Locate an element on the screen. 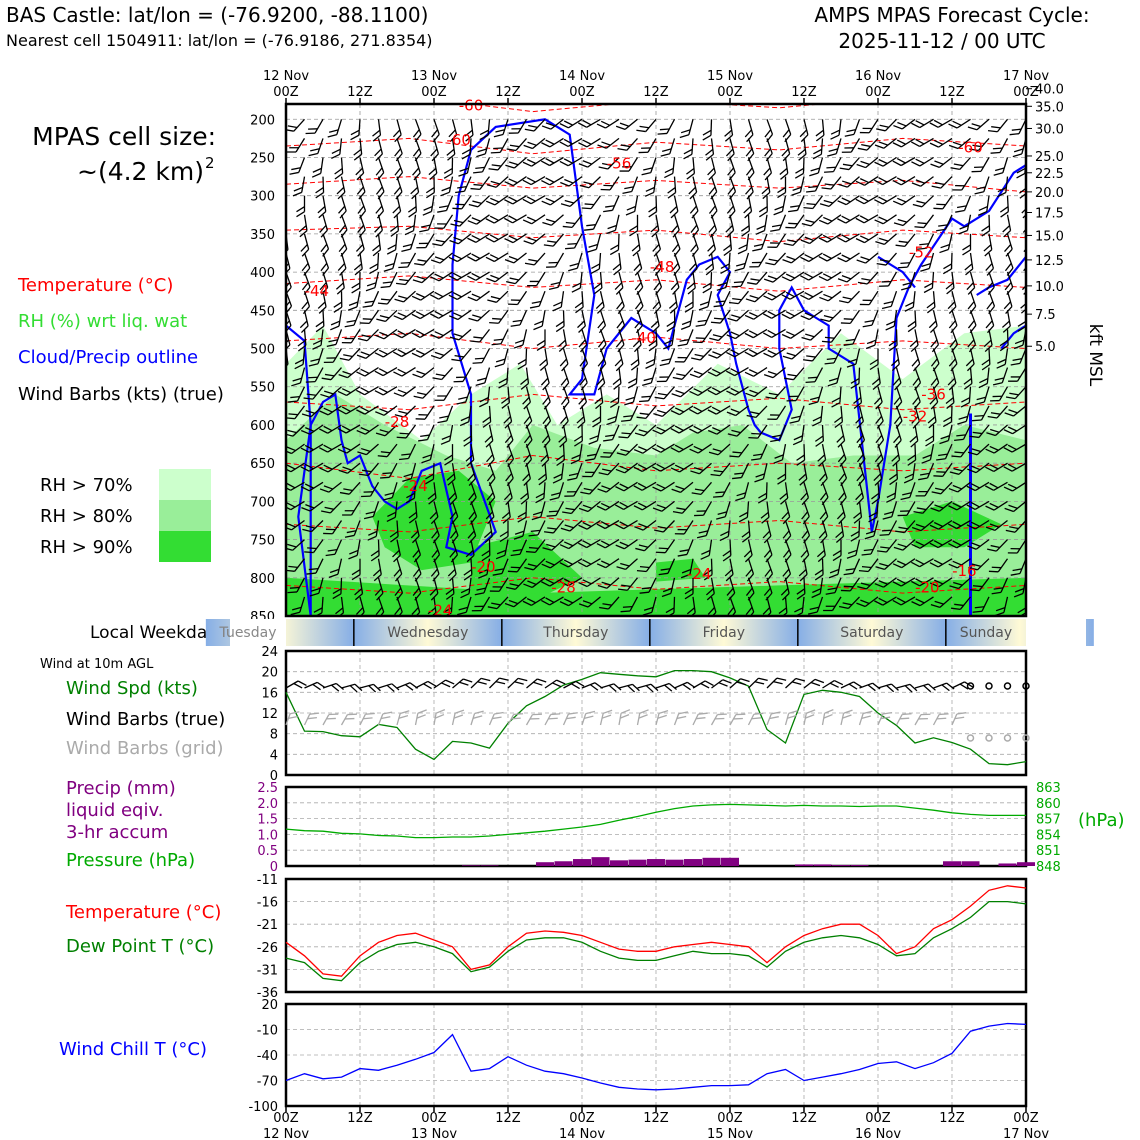 The image size is (1140, 1140). wind-barb-true is located at coordinates (648, 688).